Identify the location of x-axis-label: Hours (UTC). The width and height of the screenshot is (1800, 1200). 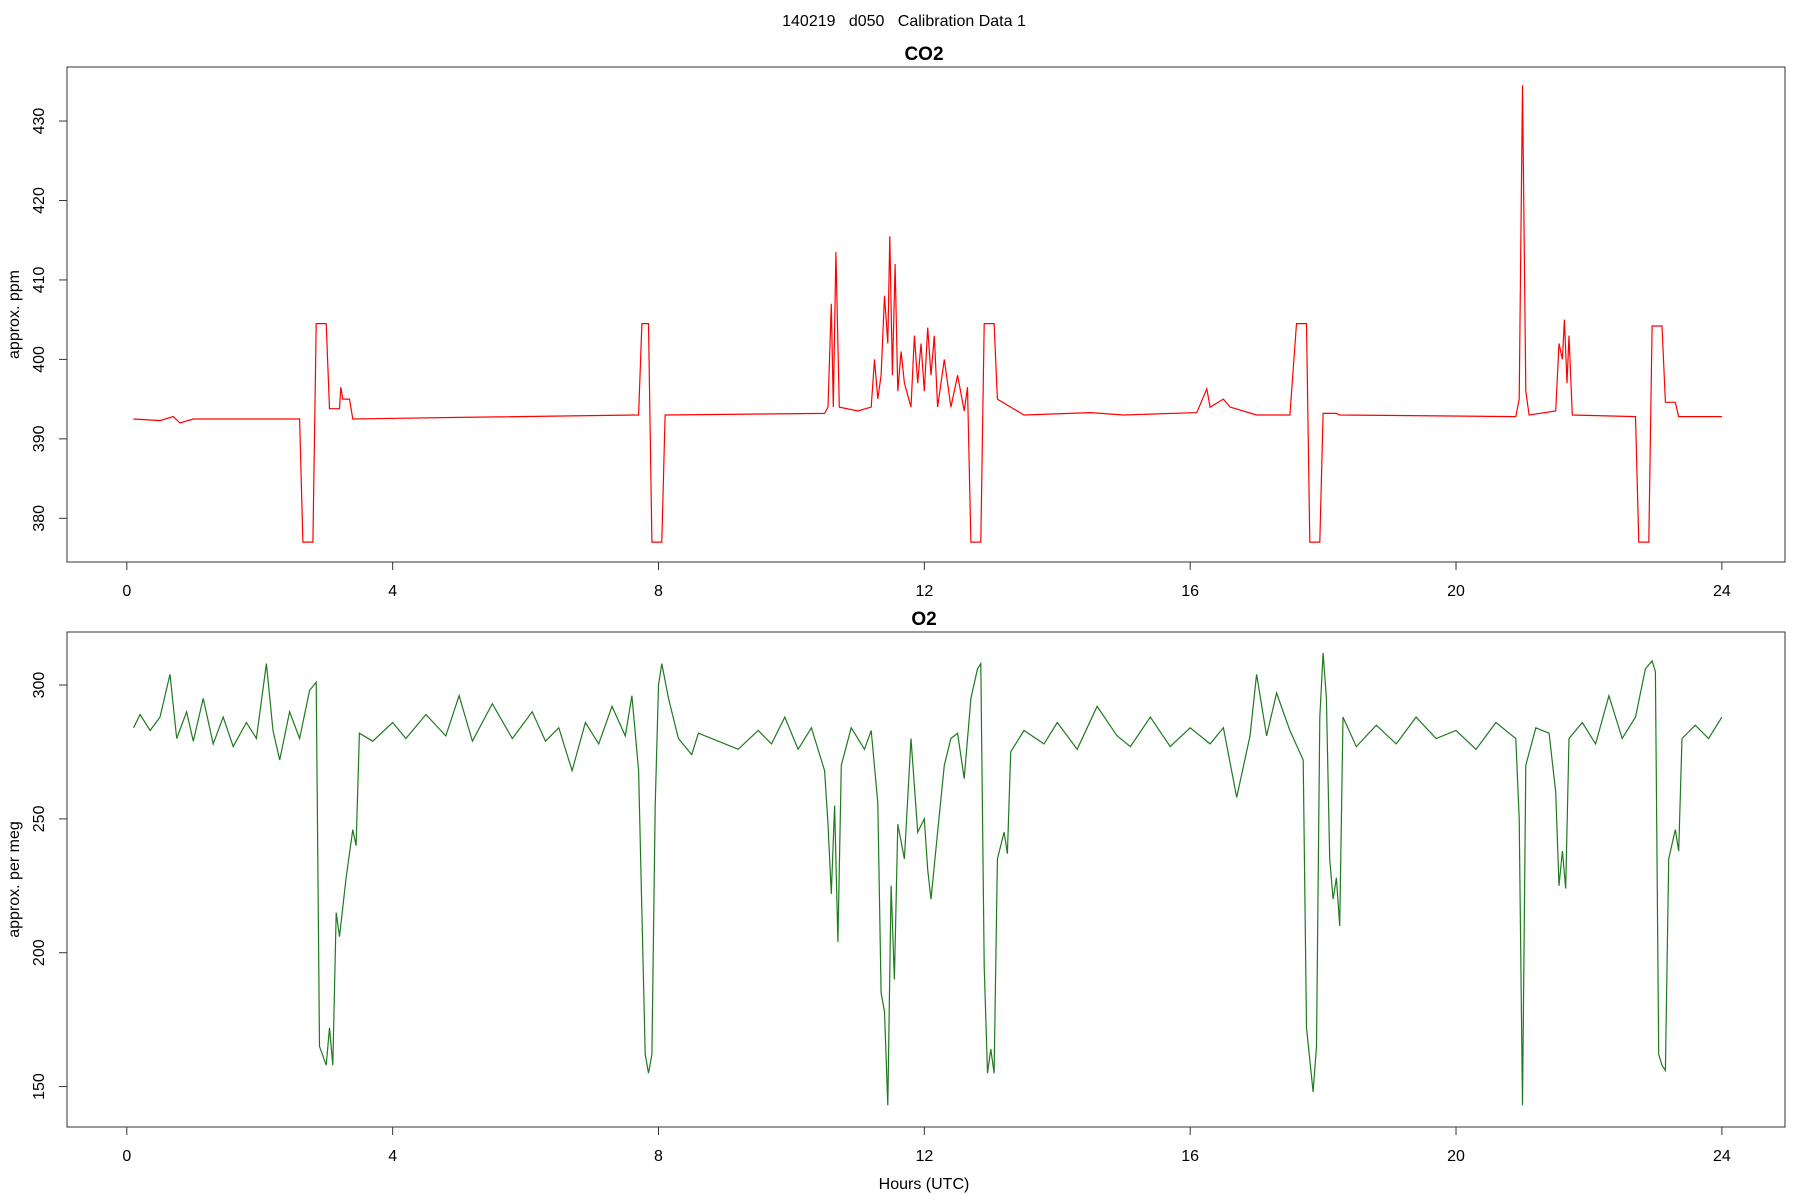
(924, 1184).